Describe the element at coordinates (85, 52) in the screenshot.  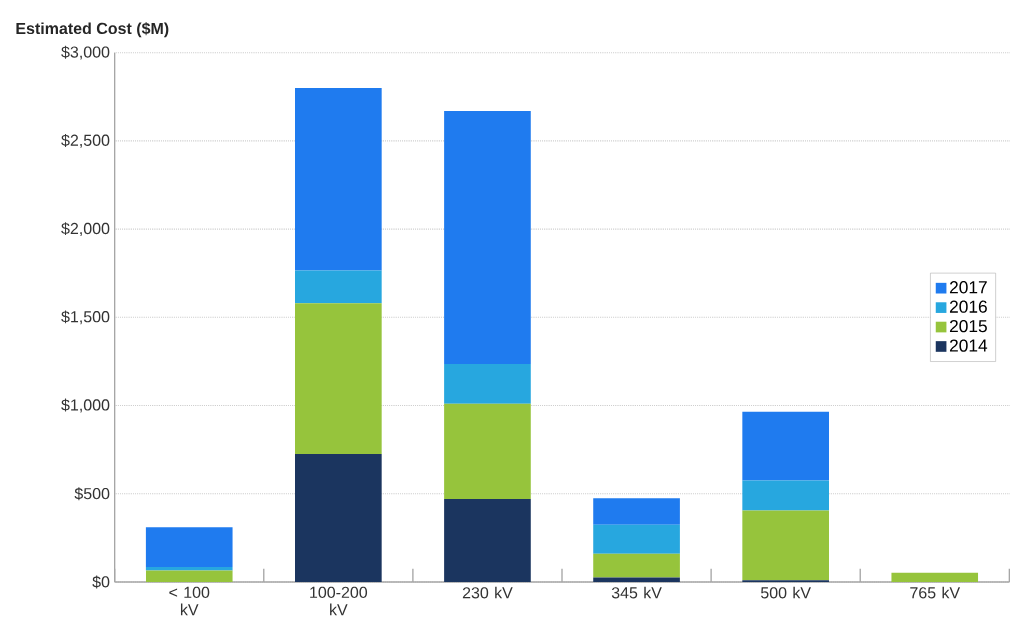
I see `y-tick-label: $3,000` at that location.